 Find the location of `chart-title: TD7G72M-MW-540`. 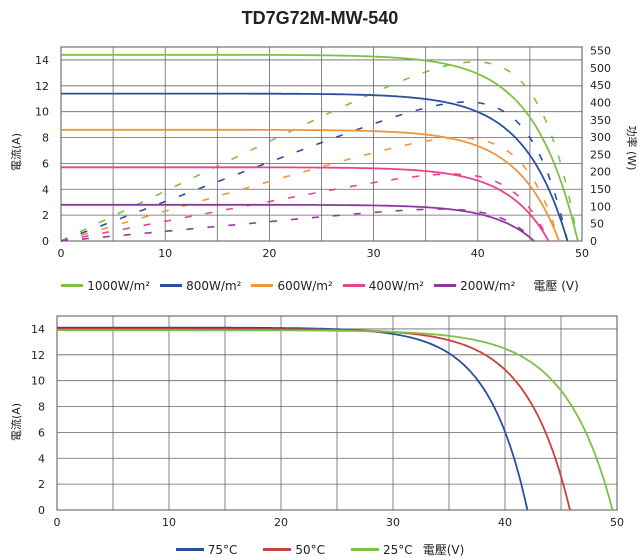

chart-title: TD7G72M-MW-540 is located at coordinates (320, 18).